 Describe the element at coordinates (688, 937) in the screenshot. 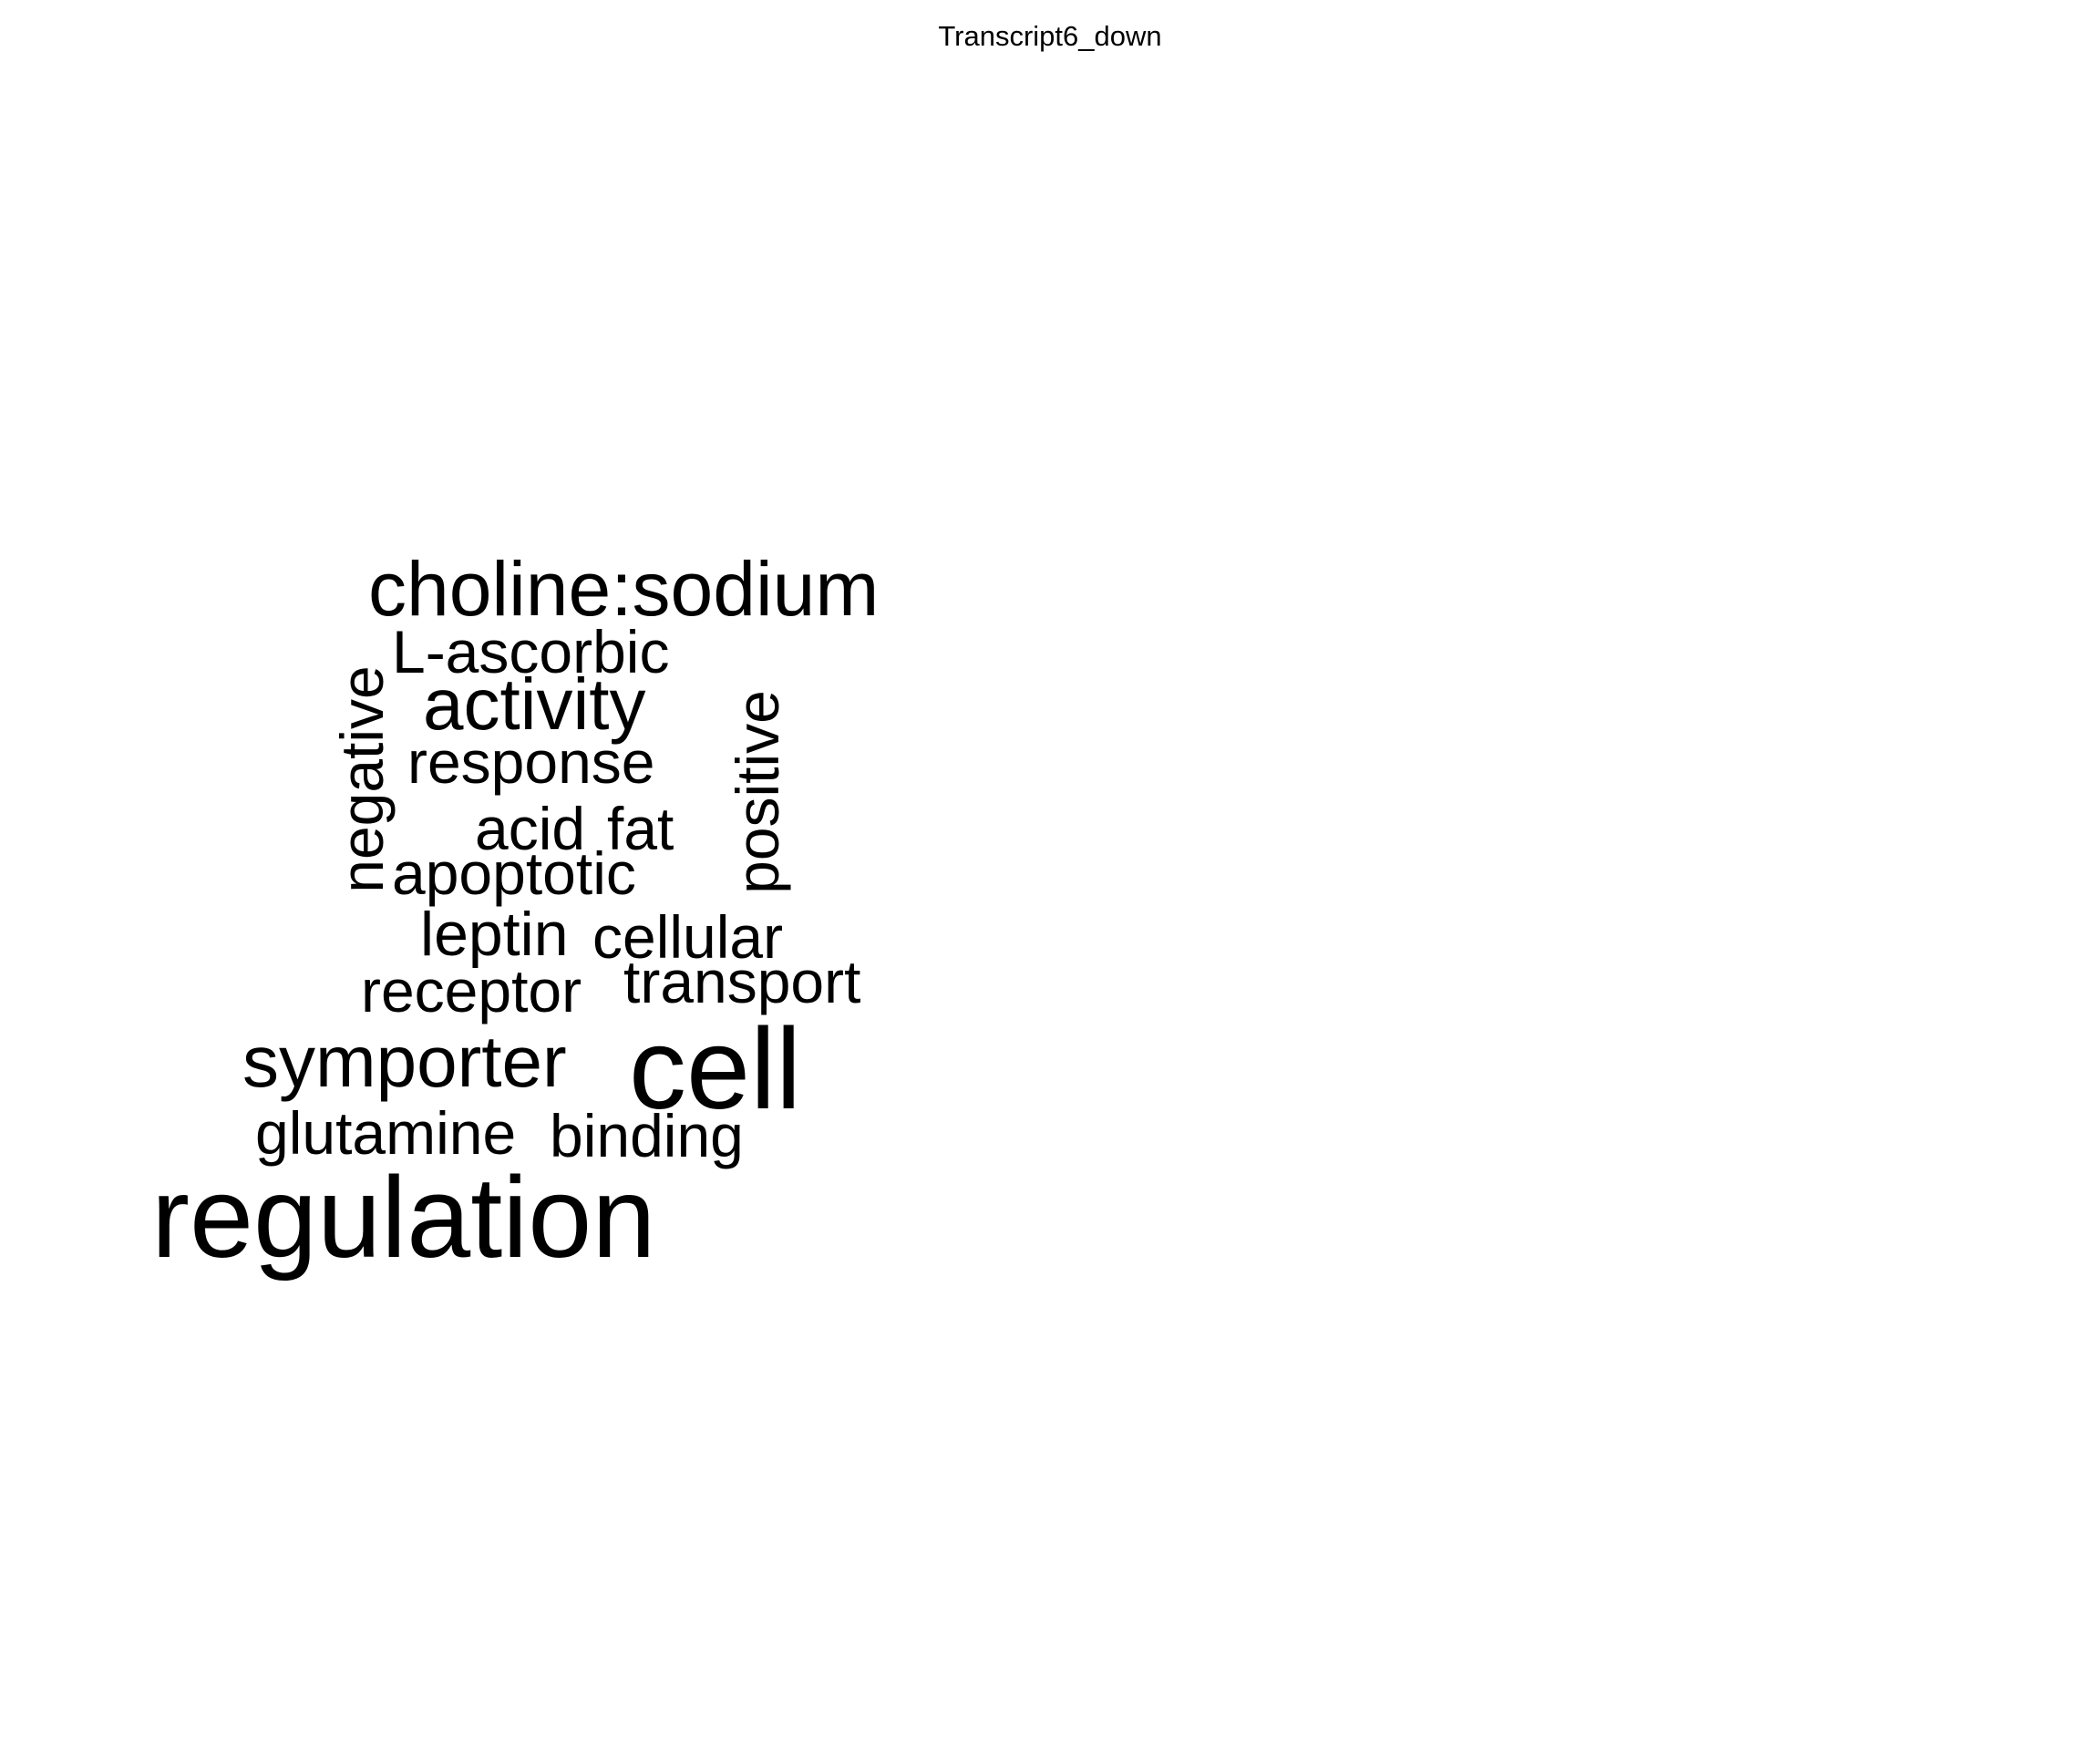

I see `word-cellular: cellular` at that location.